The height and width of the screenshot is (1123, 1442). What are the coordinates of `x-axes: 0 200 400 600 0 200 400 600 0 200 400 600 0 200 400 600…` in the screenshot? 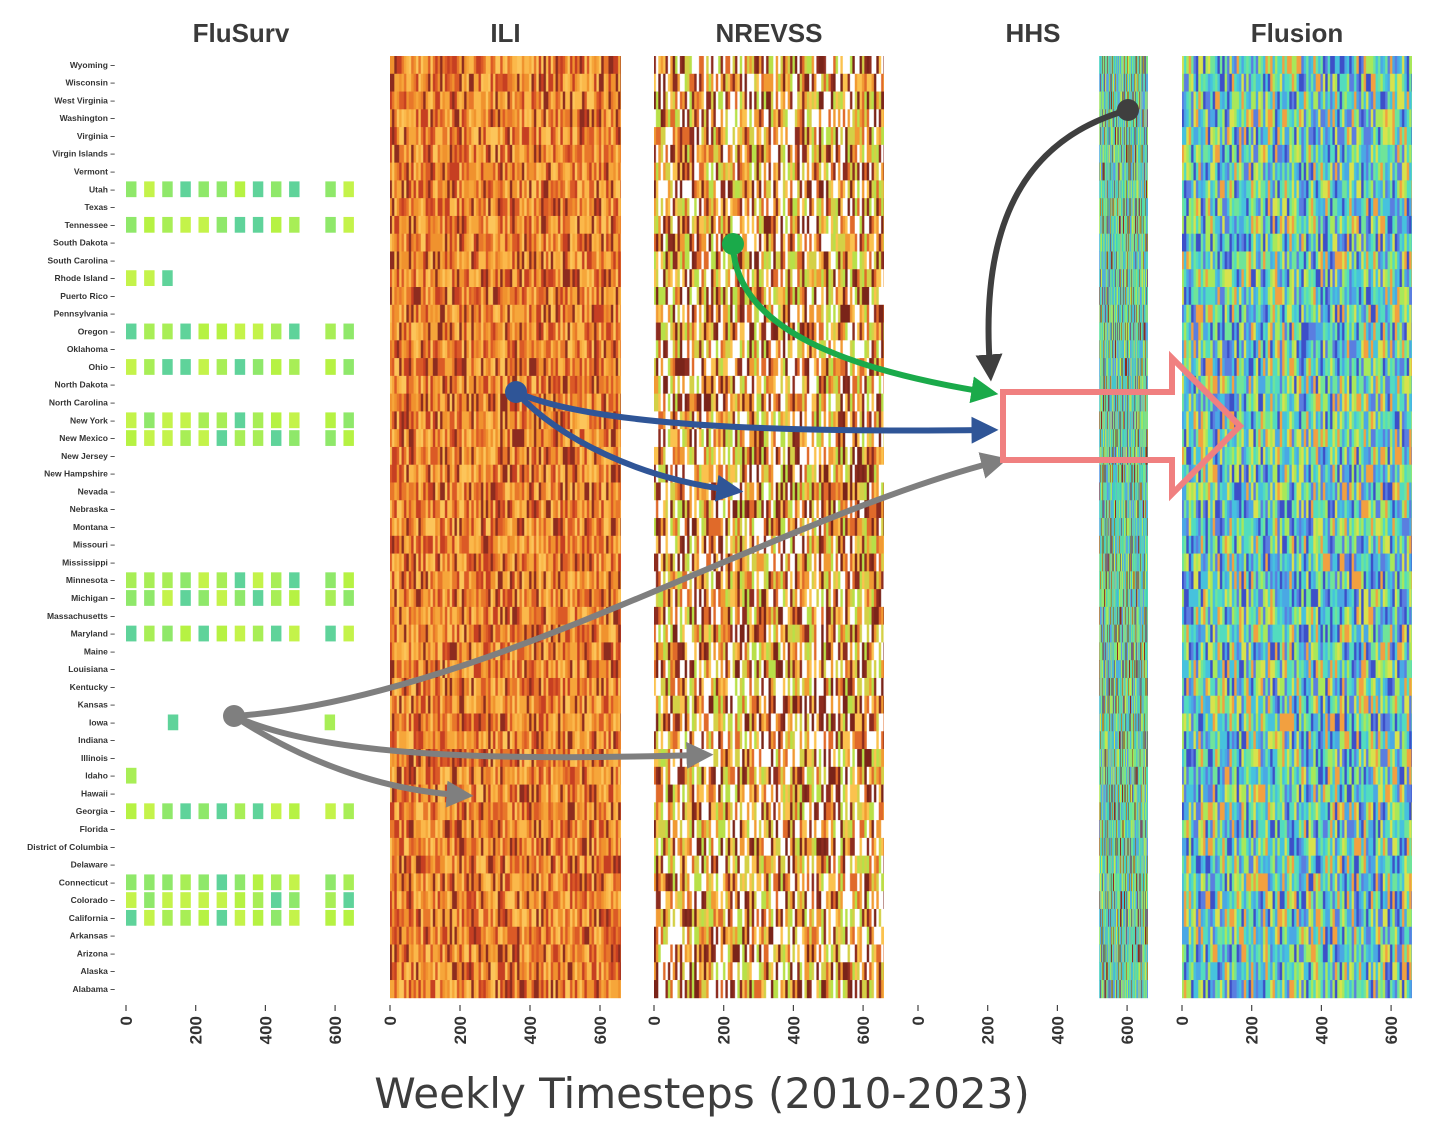 It's located at (759, 1024).